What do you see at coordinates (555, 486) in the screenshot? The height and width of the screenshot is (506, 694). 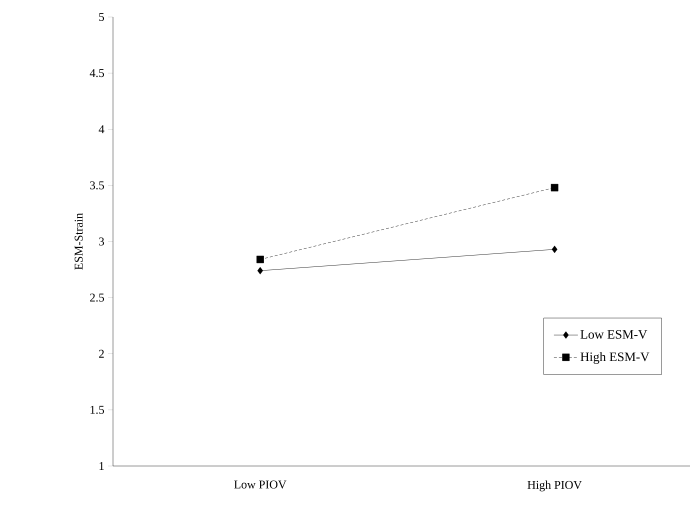 I see `x-tick-label: High PIOV` at bounding box center [555, 486].